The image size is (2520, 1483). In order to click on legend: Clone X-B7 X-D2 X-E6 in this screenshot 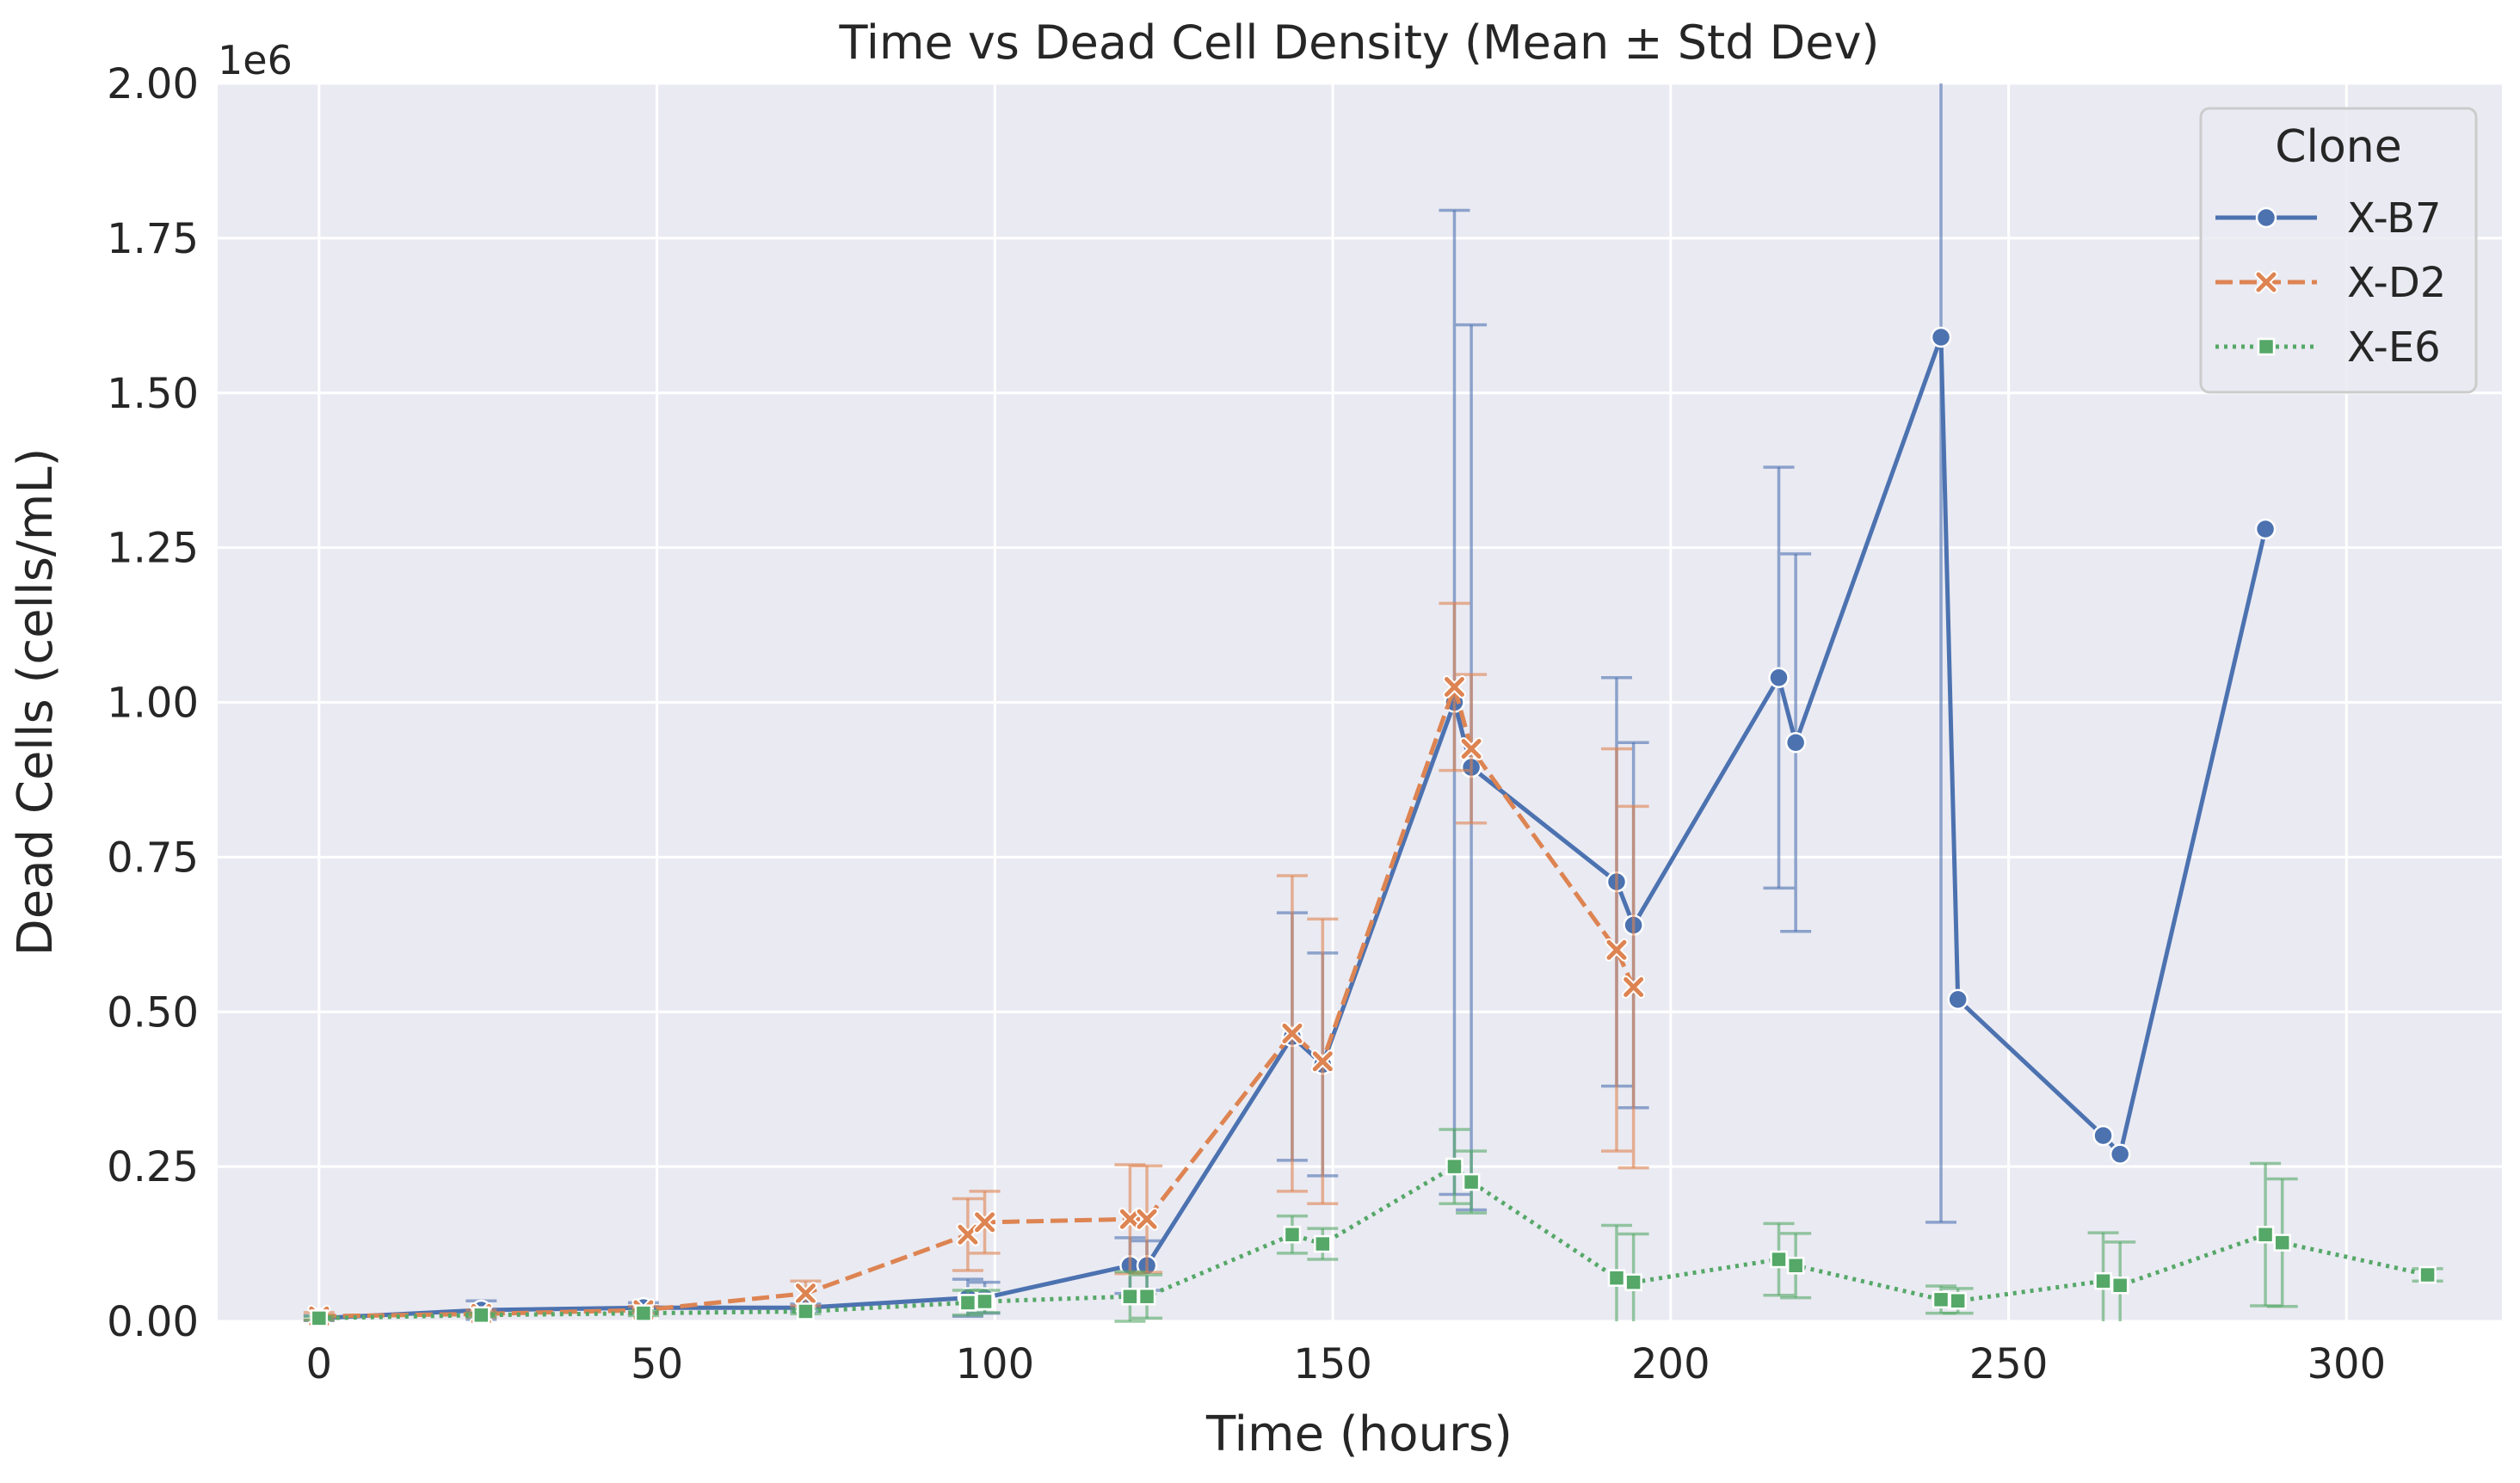, I will do `click(2339, 251)`.